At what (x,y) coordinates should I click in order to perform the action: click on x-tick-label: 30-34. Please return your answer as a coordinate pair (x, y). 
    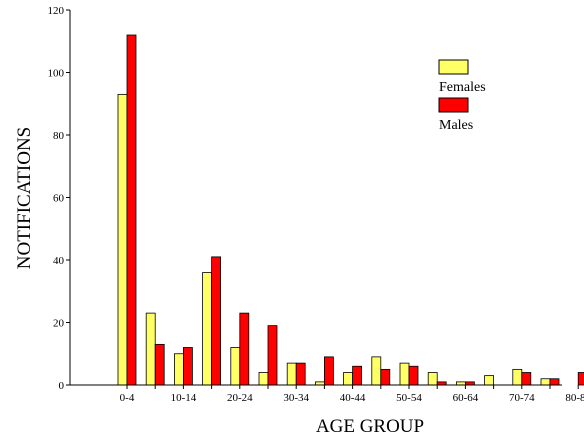
    Looking at the image, I should click on (296, 398).